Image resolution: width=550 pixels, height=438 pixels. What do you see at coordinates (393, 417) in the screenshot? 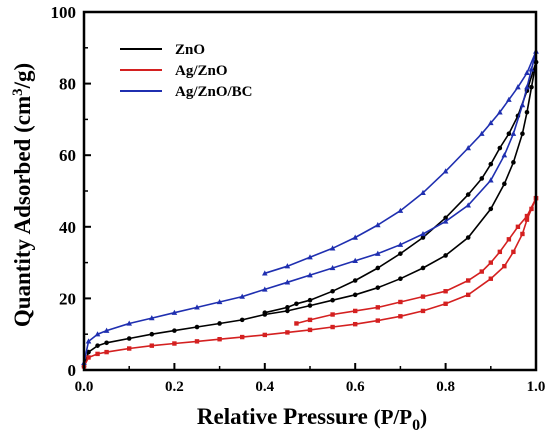
I see `x-axis-label-ratio: (P/P` at bounding box center [393, 417].